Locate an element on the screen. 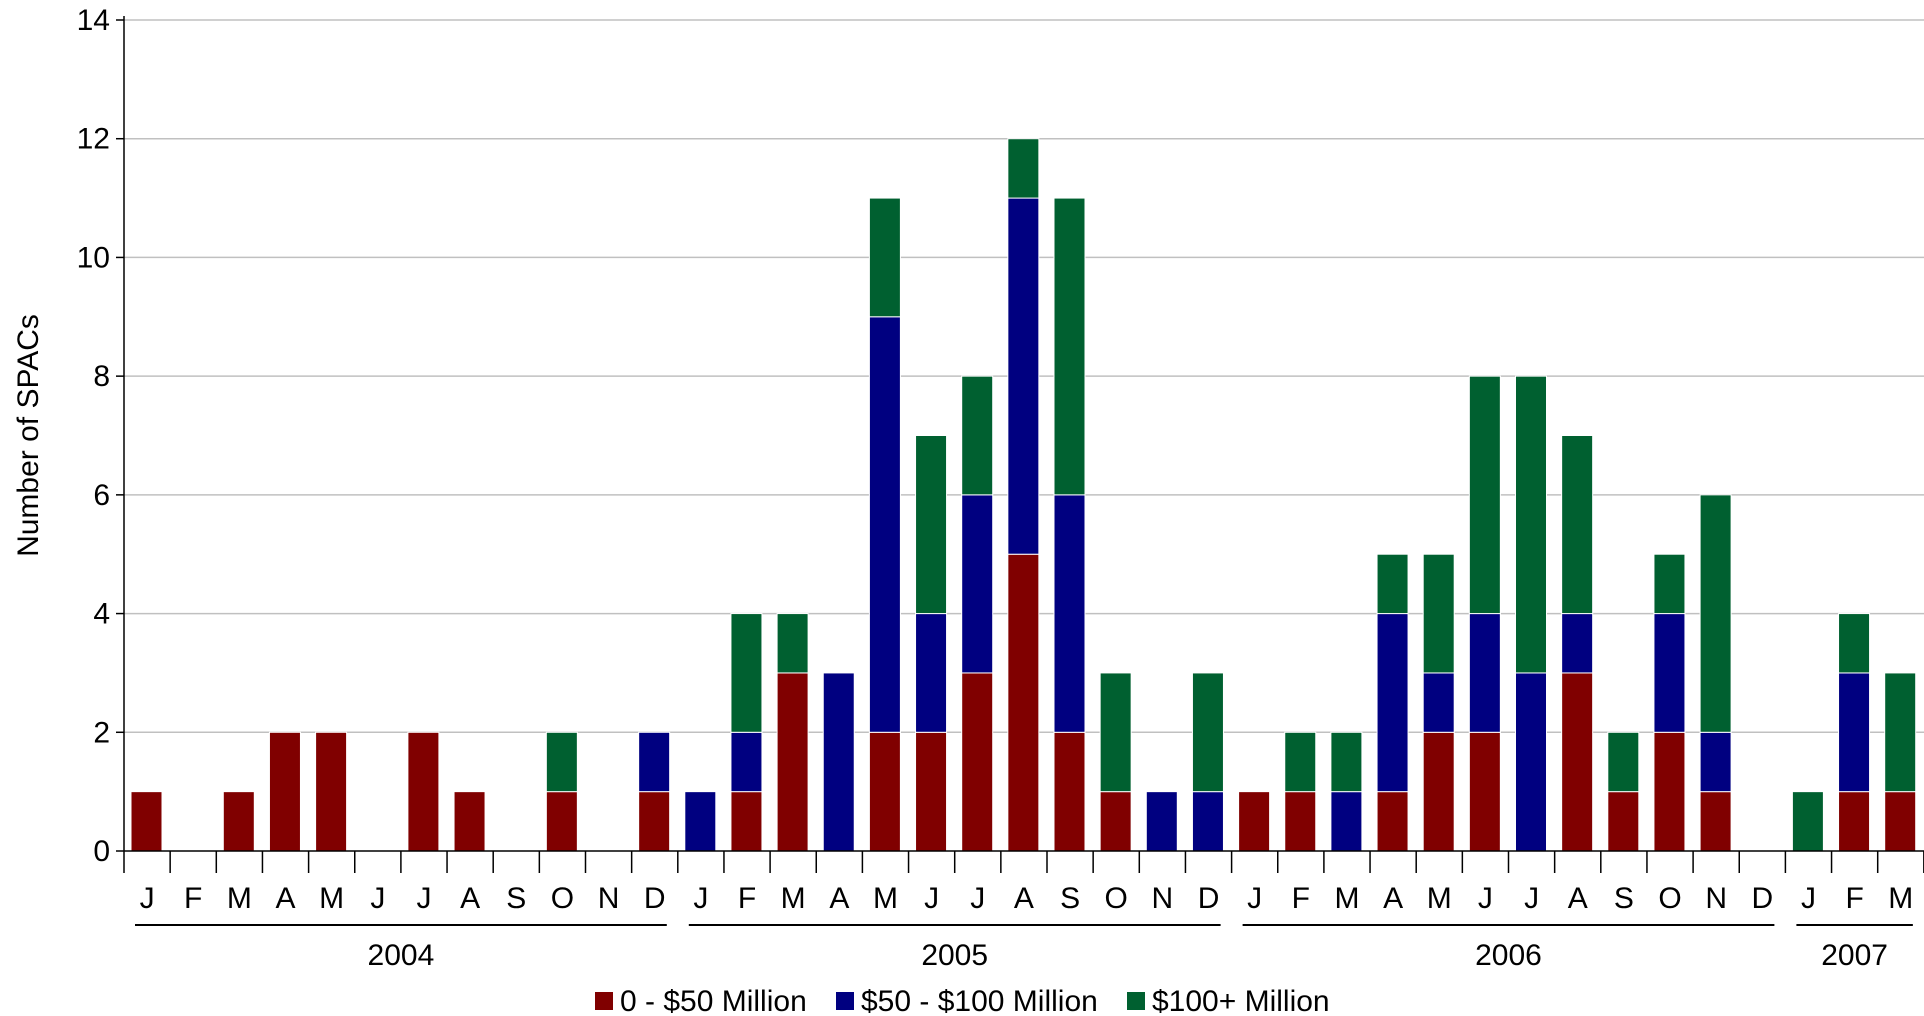 Image resolution: width=1924 pixels, height=1016 pixels. x-tick-label: O is located at coordinates (1669, 898).